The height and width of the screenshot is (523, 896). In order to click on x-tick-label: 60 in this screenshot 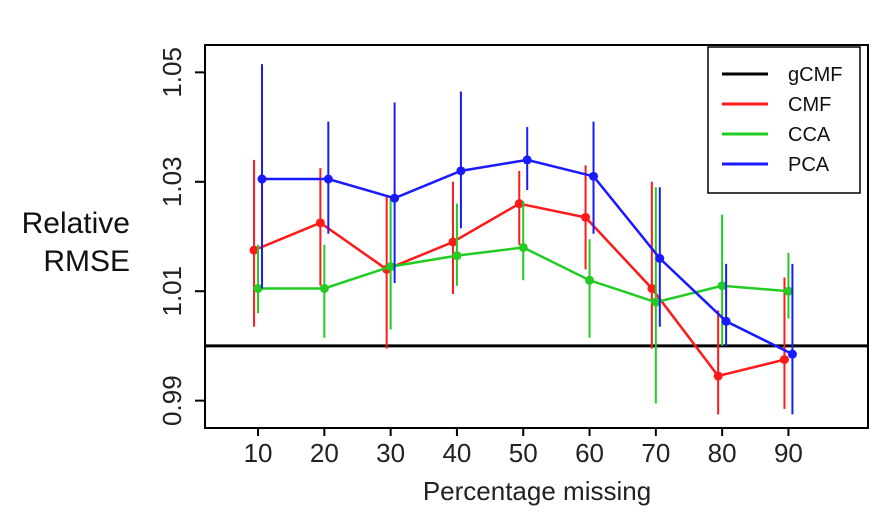, I will do `click(589, 453)`.